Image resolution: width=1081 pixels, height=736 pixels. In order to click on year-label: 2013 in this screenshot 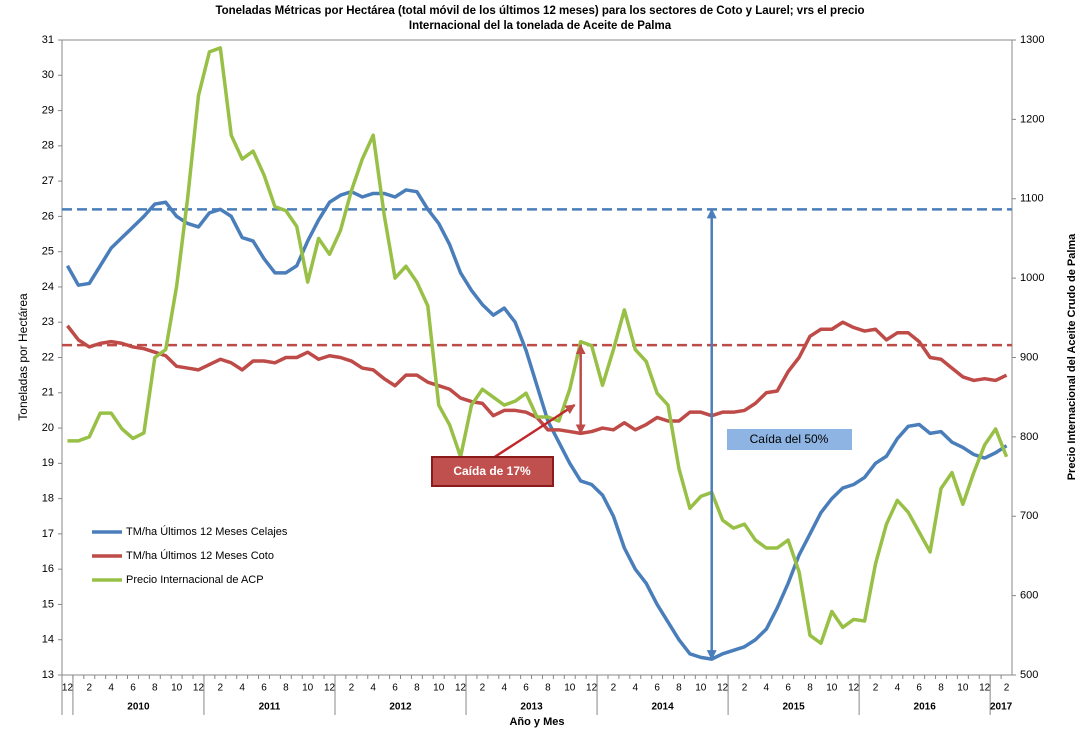, I will do `click(531, 707)`.